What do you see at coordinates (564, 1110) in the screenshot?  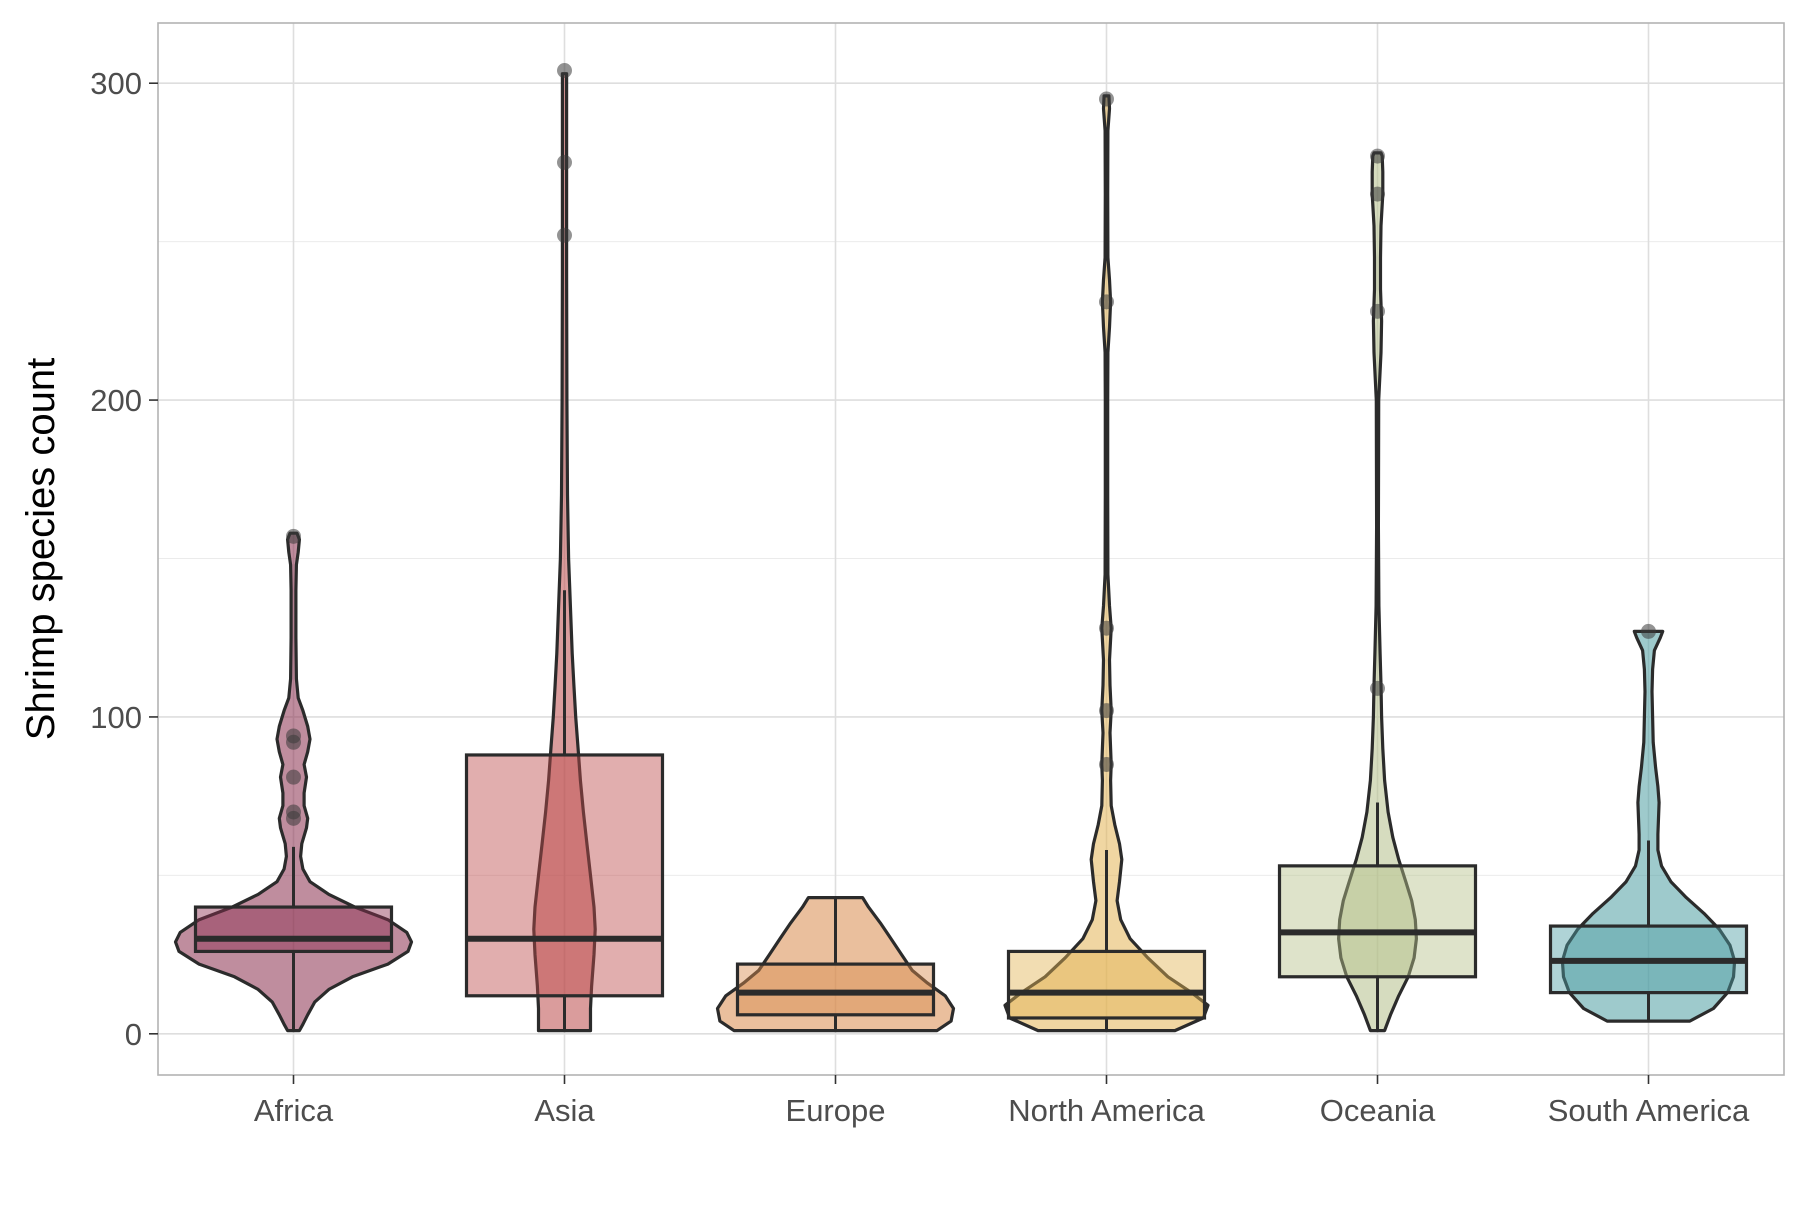 I see `x-tick-label: Asia` at bounding box center [564, 1110].